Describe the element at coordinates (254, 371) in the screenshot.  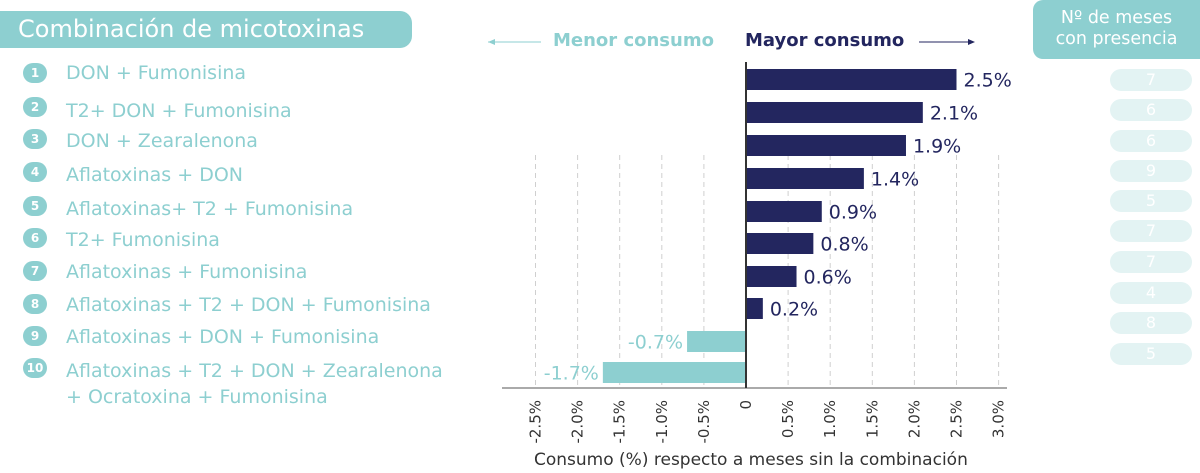
I see `row-label: Aflatoxinas + T2 + DON + Zearalenona` at that location.